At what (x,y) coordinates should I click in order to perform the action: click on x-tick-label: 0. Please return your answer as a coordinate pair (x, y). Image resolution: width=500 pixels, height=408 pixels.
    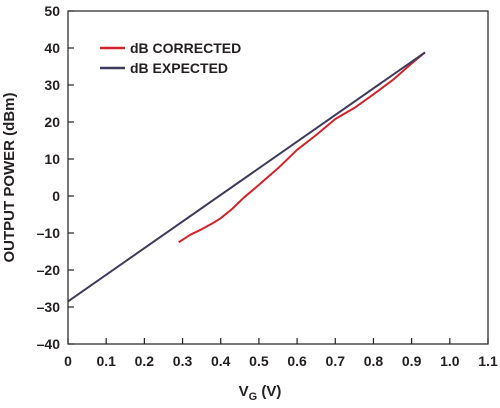
    Looking at the image, I should click on (68, 361).